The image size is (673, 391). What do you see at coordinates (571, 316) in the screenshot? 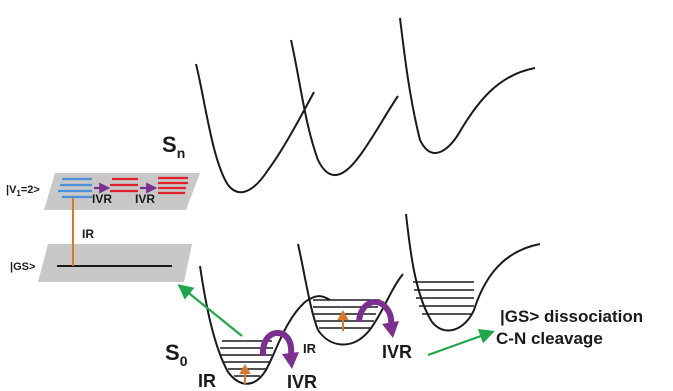
I see `label-dissociation: |GS> dissociation` at bounding box center [571, 316].